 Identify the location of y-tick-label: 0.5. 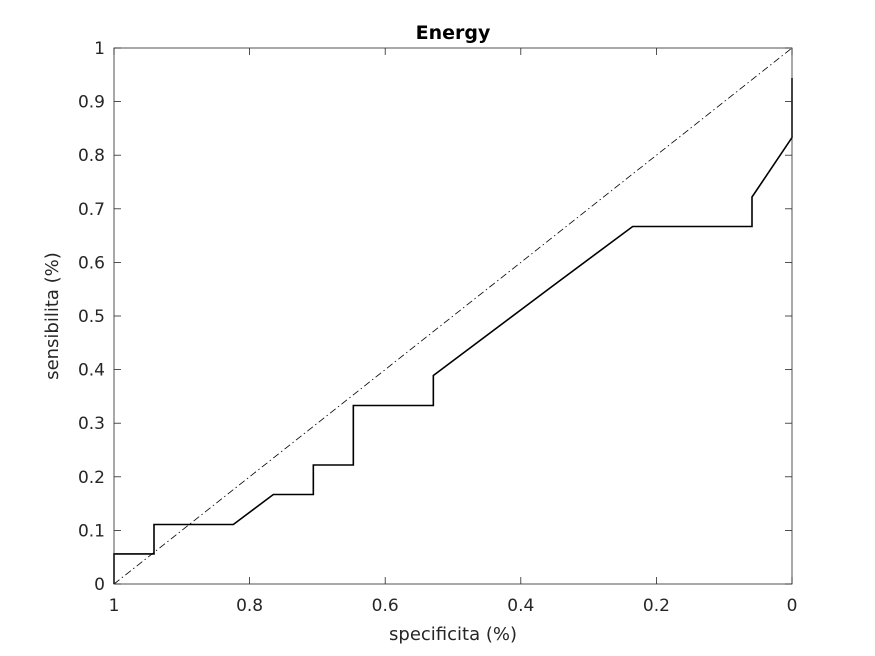
(91, 317).